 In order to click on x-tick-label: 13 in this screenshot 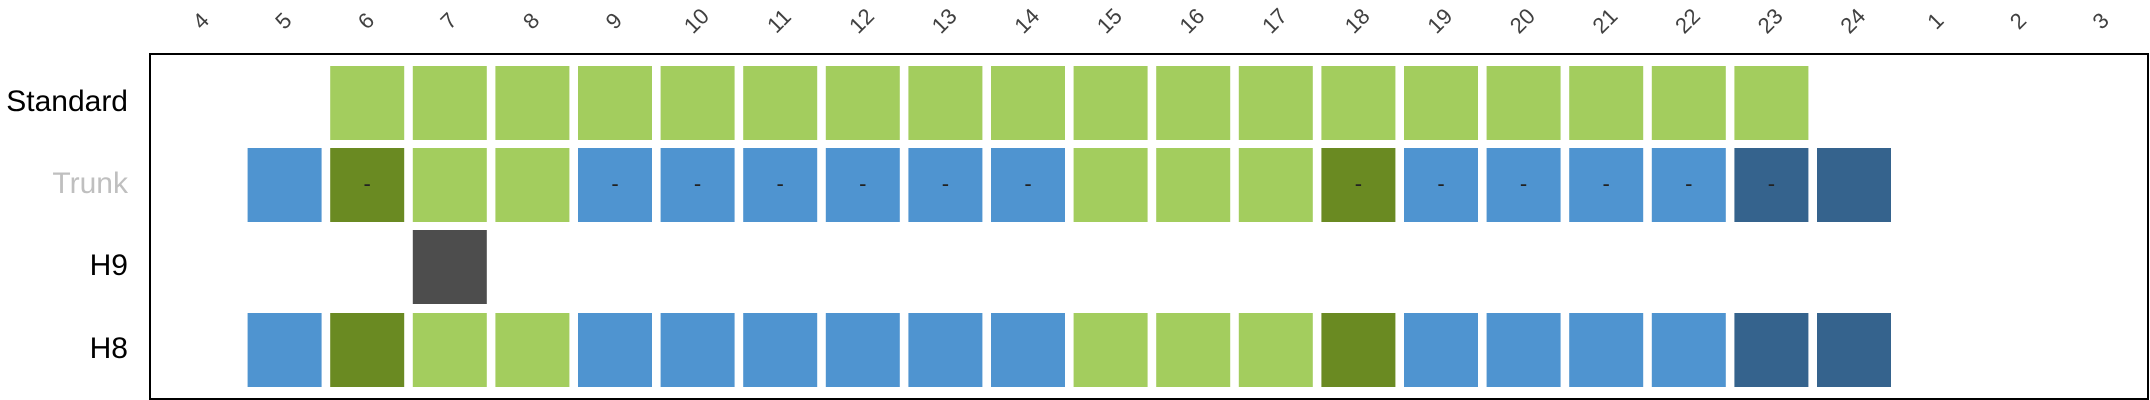, I will do `click(944, 20)`.